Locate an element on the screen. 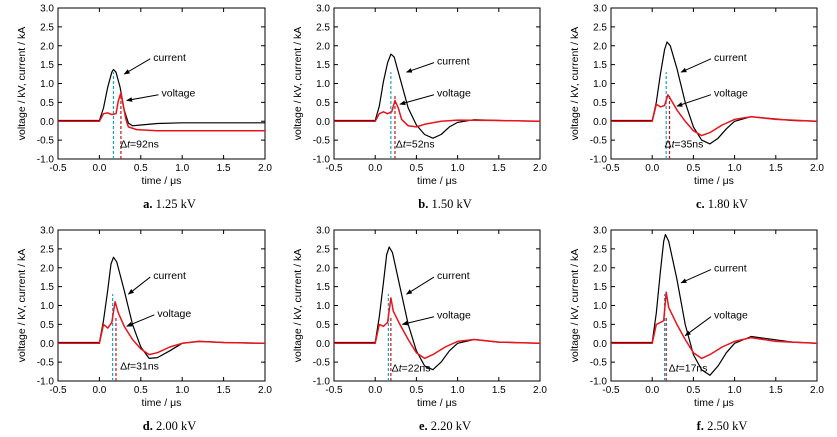 This screenshot has width=837, height=437. delta-t-value: =35ns is located at coordinates (688, 145).